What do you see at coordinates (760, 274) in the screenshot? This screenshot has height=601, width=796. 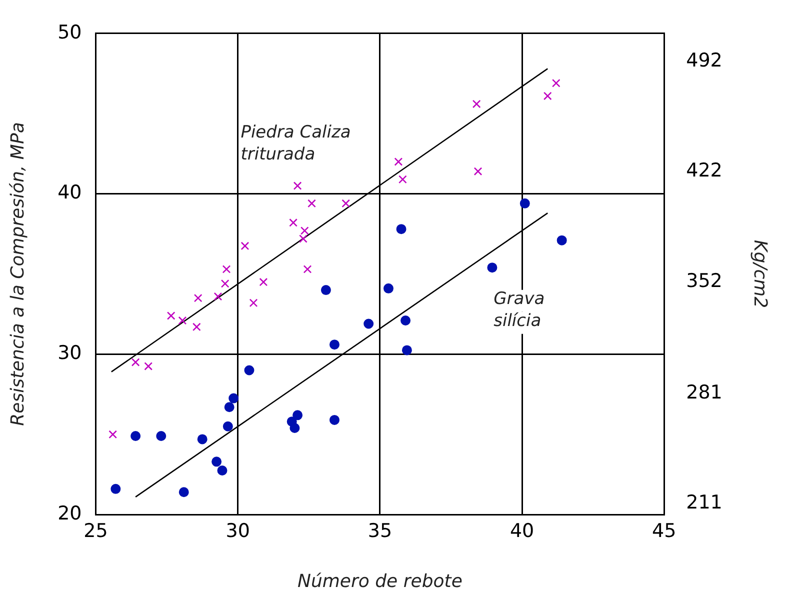 I see `y2-axis-title: Kg/cm2` at bounding box center [760, 274].